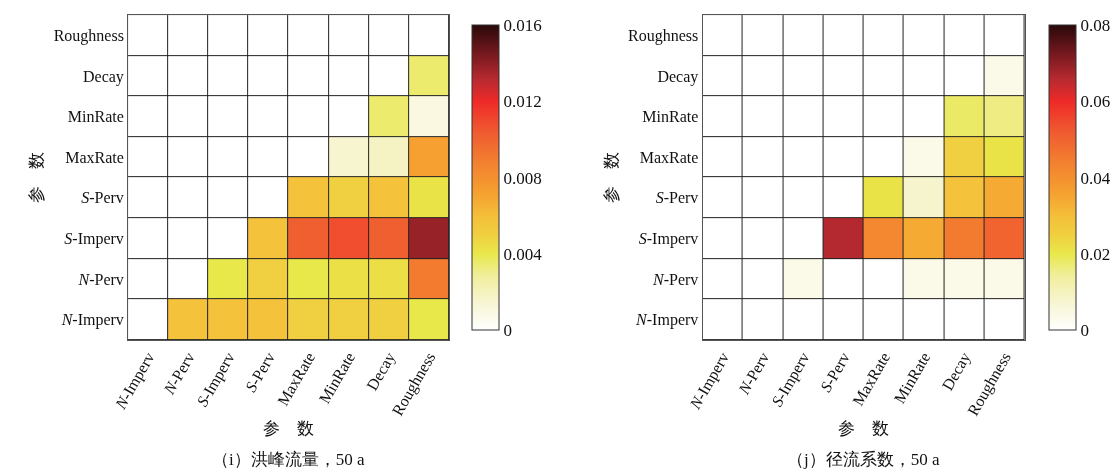 This screenshot has height=471, width=1117. Describe the element at coordinates (1095, 102) in the screenshot. I see `color-bar-label: 0.06` at that location.